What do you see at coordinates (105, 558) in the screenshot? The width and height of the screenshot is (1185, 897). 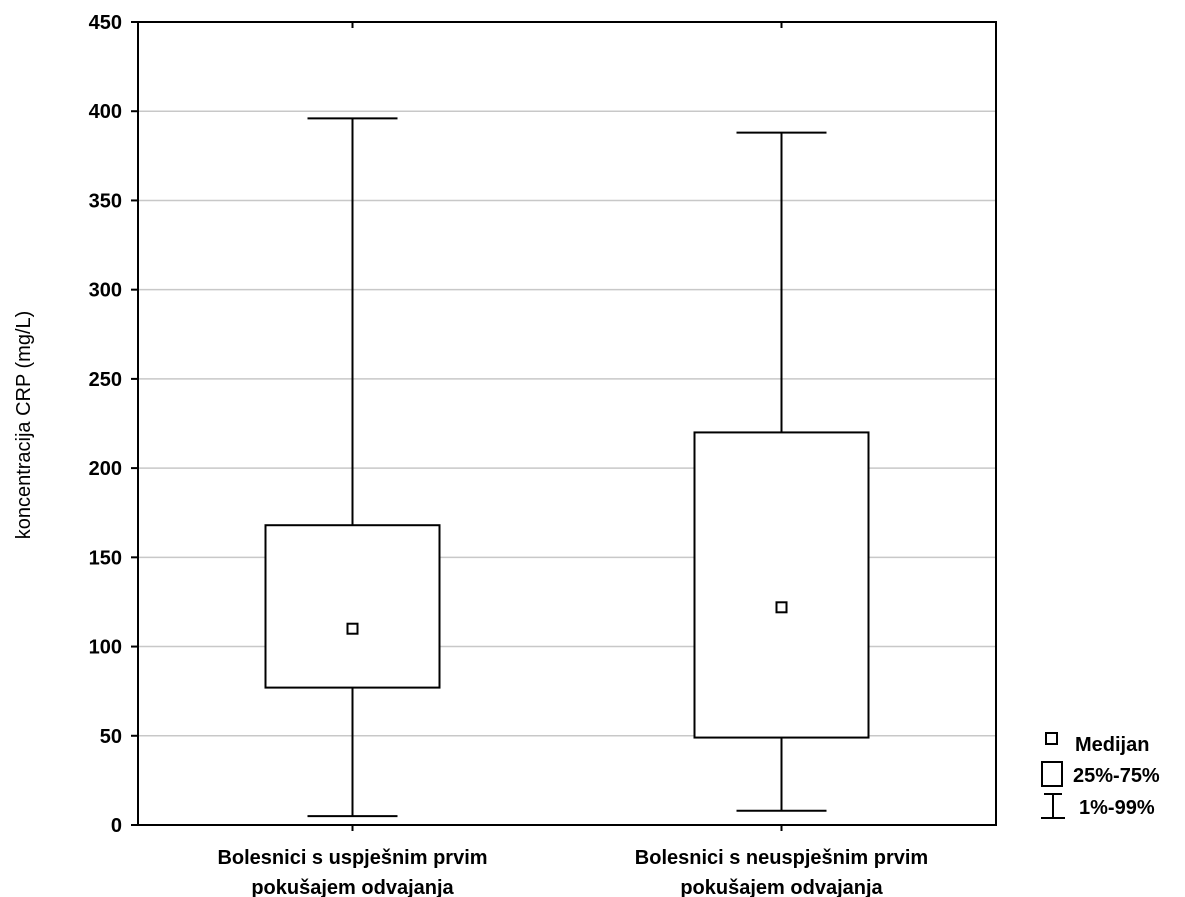 I see `y-tick-label: 150` at bounding box center [105, 558].